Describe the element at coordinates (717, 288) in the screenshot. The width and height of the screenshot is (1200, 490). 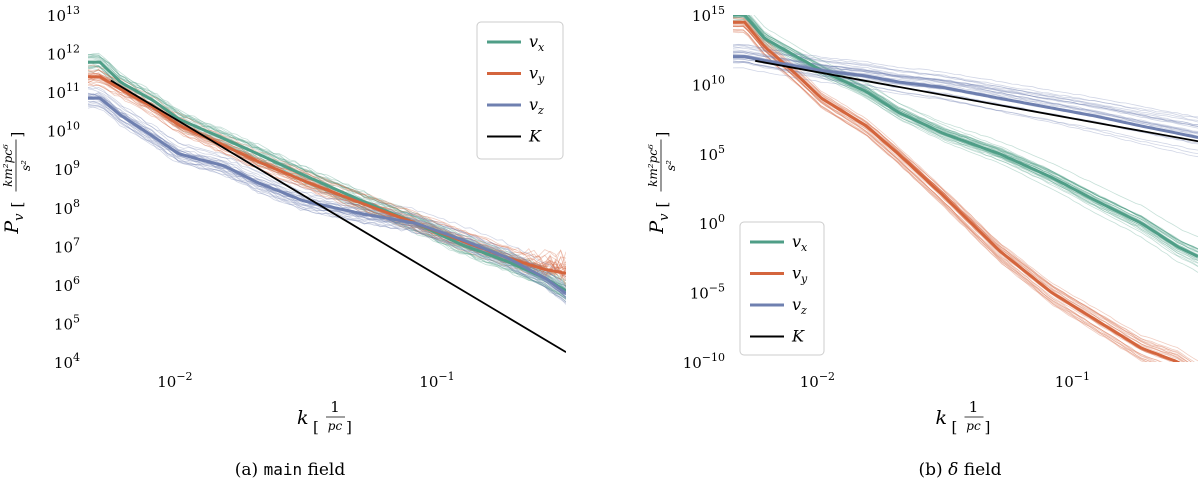
I see `y-tick-label-1-exp: −5` at that location.